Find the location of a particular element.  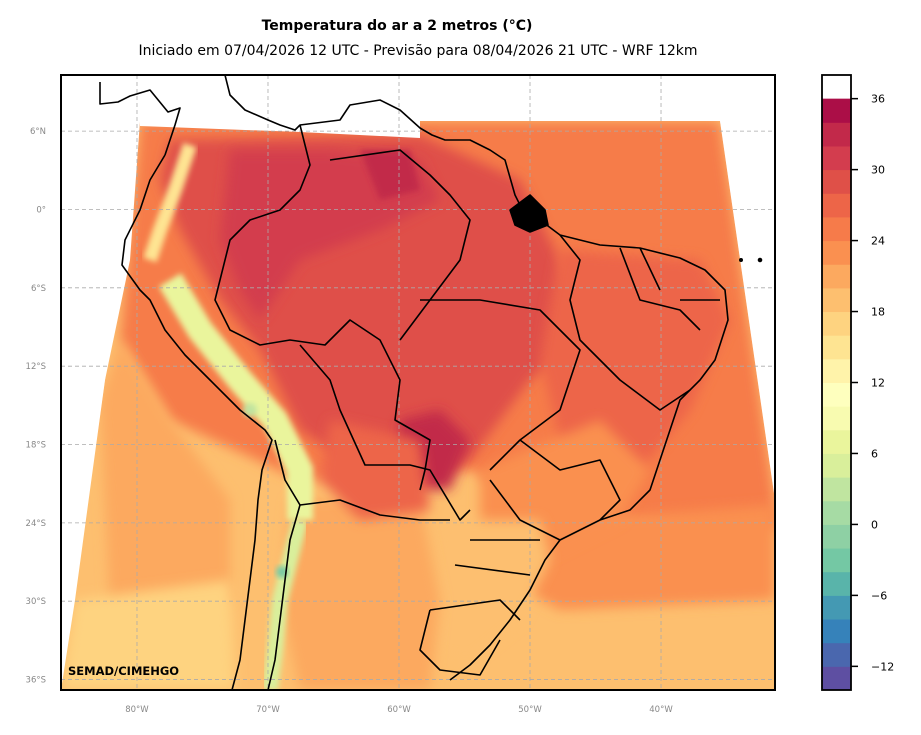

credit-label: SEMAD/CIMEHGO is located at coordinates (123, 671).